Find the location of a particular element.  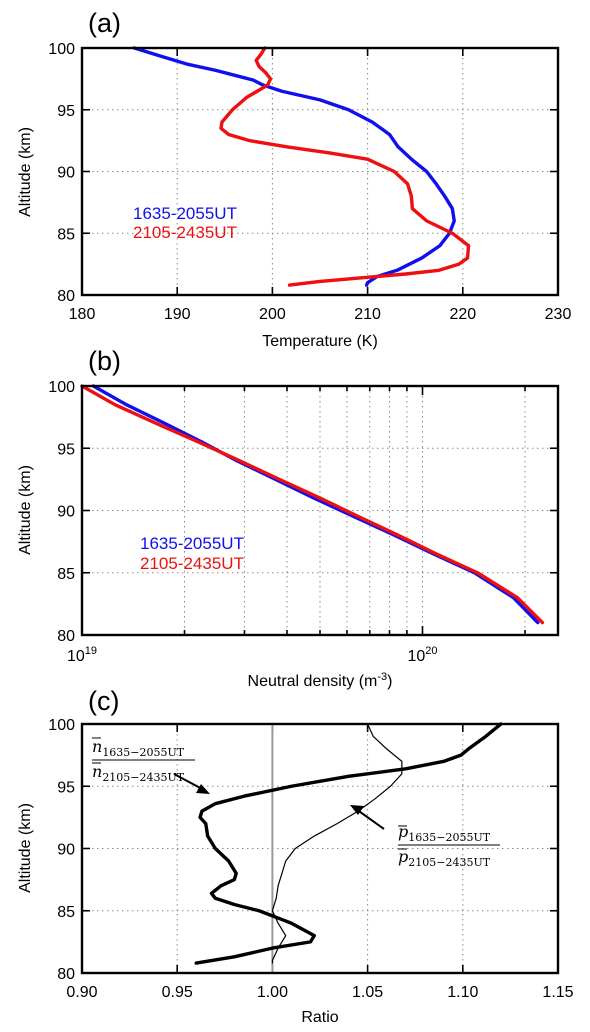

annotation-n-numerator: n1635−2055UT is located at coordinates (138, 748).